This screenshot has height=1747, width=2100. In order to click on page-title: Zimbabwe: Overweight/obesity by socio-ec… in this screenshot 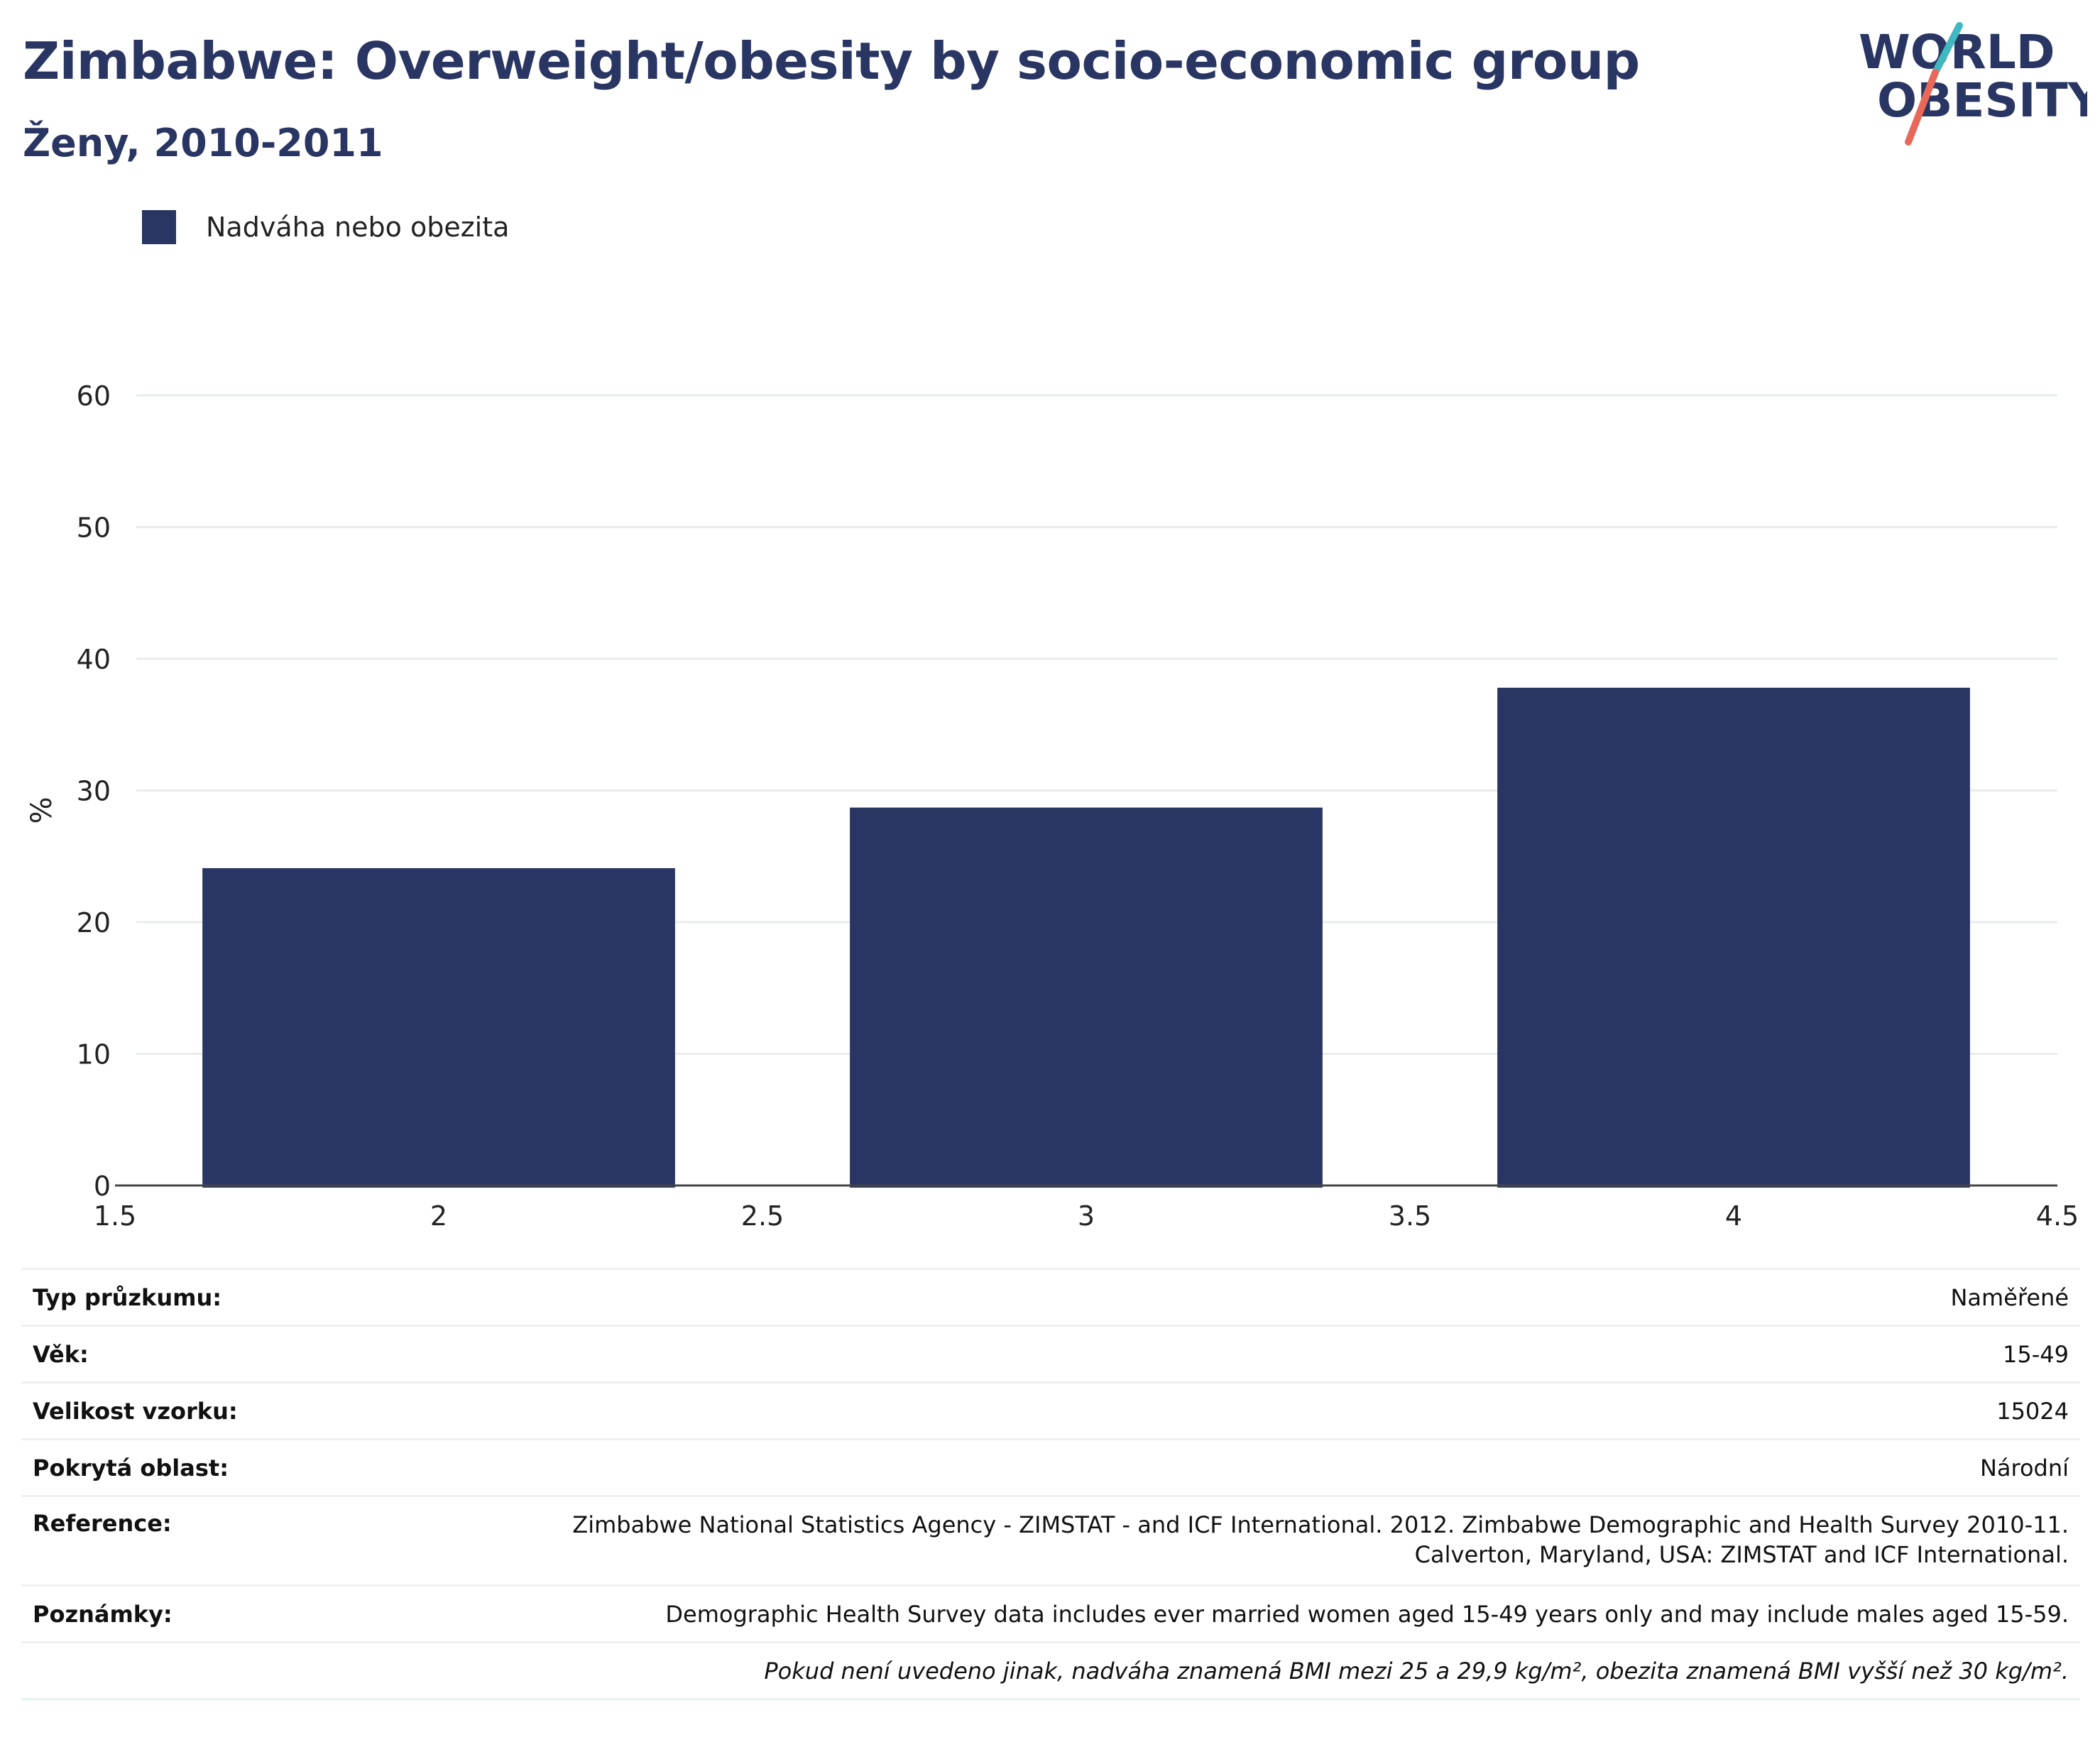, I will do `click(831, 61)`.